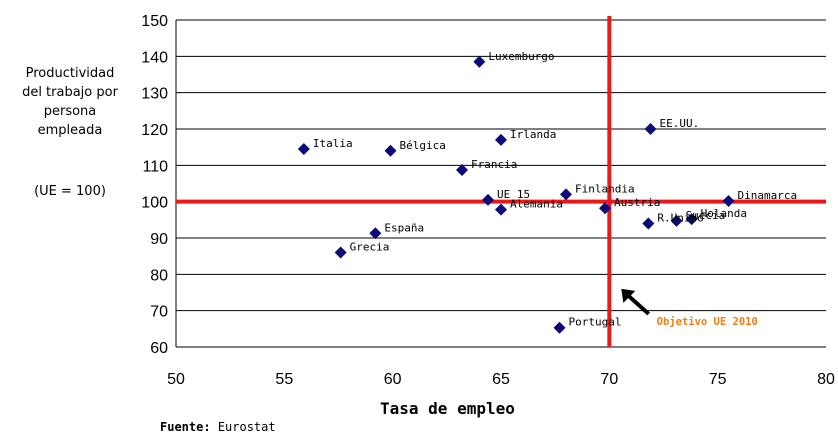 The height and width of the screenshot is (439, 838). I want to click on data-label-11: Holanda, so click(724, 213).